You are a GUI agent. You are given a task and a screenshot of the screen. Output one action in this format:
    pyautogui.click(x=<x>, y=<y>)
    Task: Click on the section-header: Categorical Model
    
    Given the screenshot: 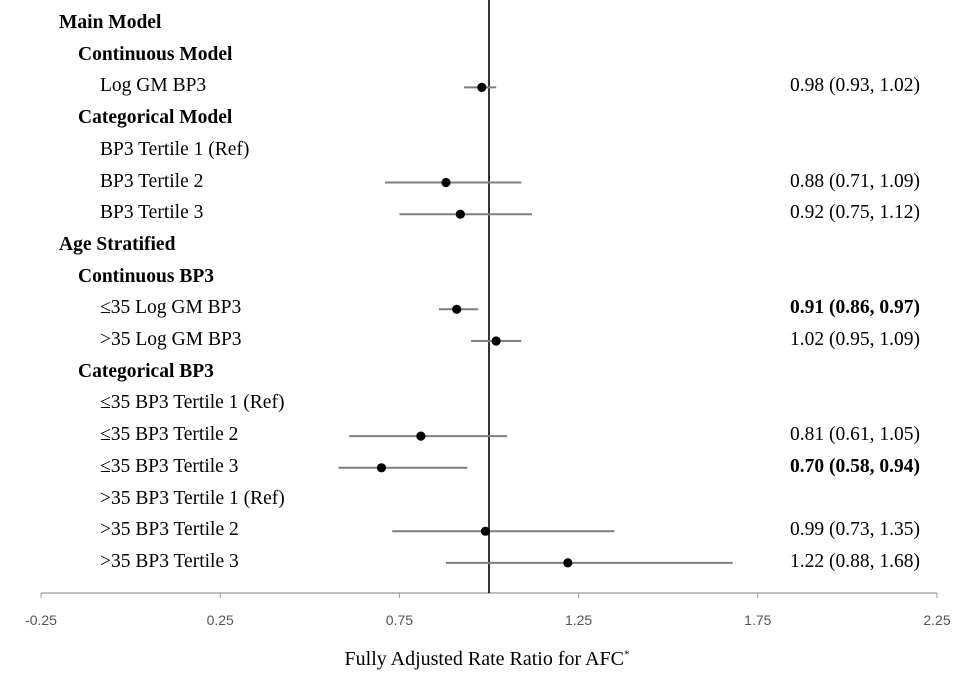 What is the action you would take?
    pyautogui.click(x=155, y=118)
    